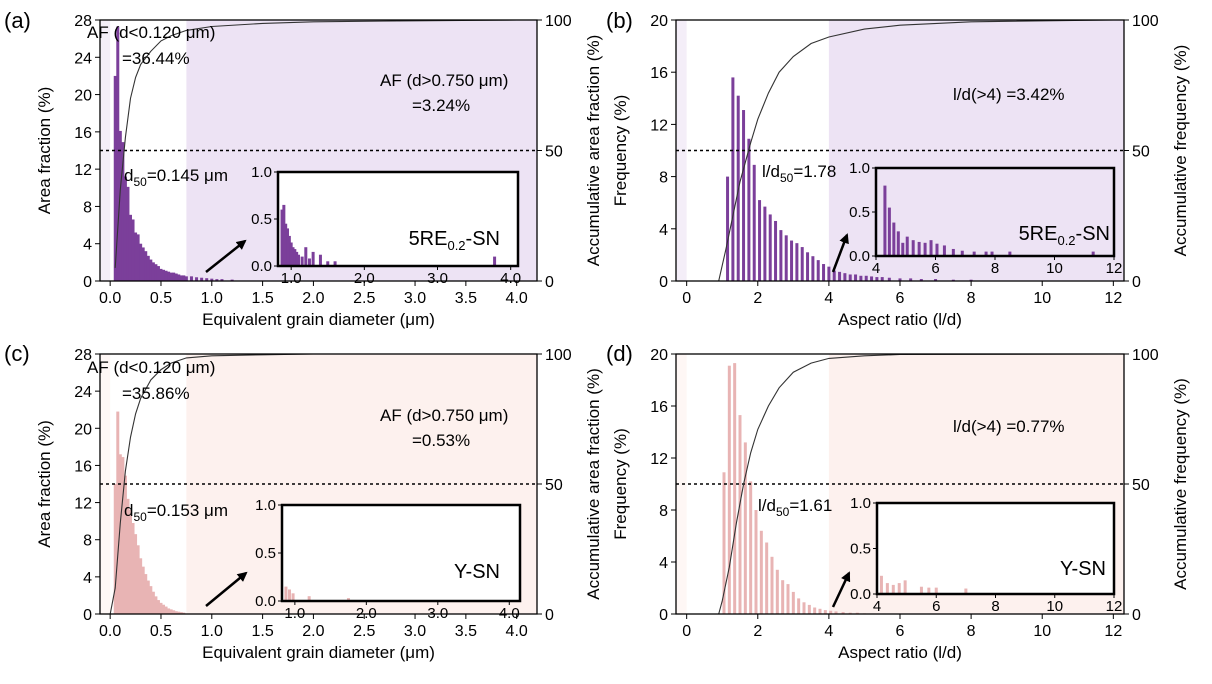 This screenshot has width=1212, height=684. I want to click on y-tick-label: 16, so click(659, 407).